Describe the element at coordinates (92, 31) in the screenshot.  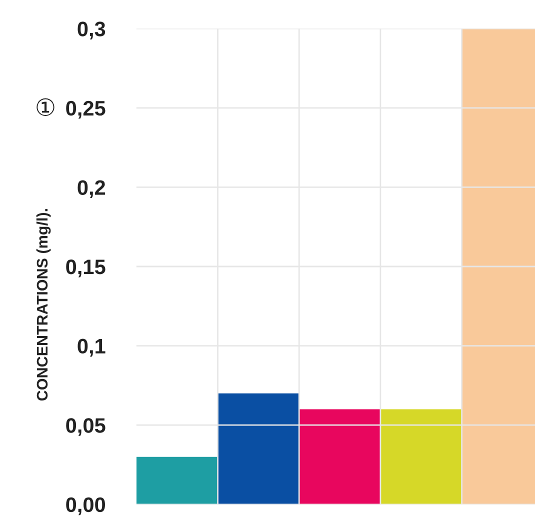
I see `y-tick-label: 0,3` at that location.